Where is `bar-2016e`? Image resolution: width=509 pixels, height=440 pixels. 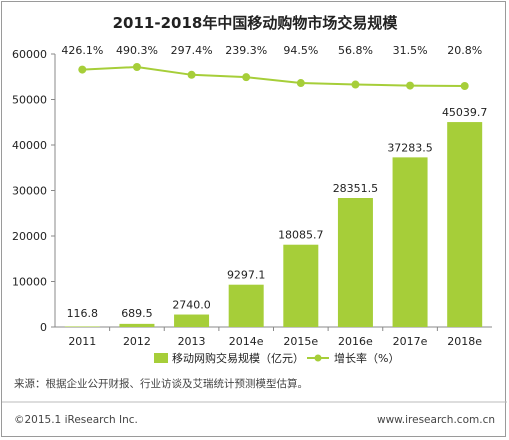
bar-2016e is located at coordinates (355, 262).